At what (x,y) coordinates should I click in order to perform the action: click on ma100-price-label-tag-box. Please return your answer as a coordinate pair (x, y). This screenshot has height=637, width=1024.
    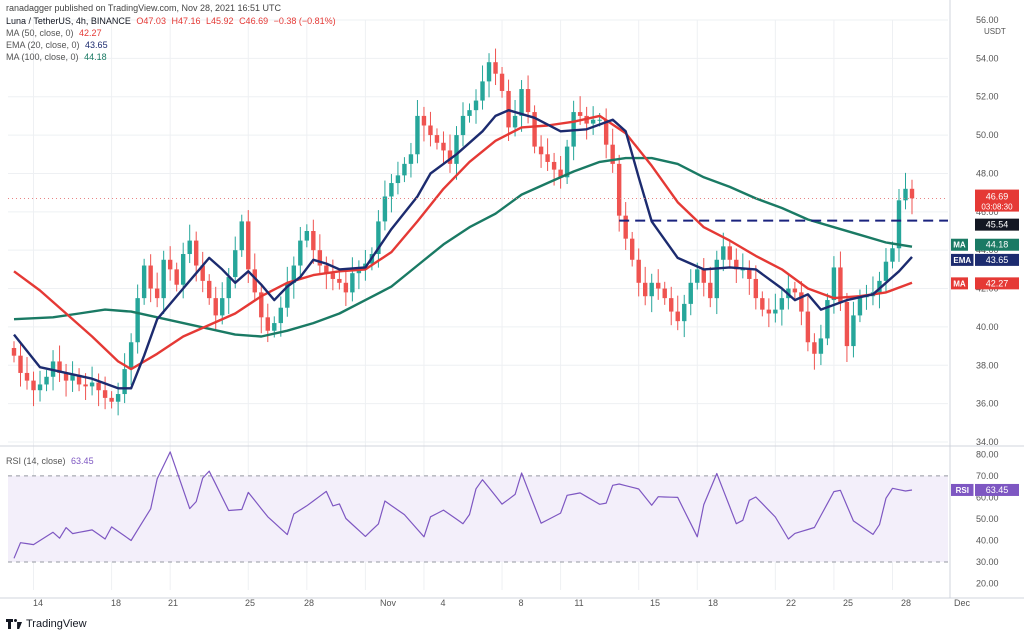
    Looking at the image, I should click on (959, 244).